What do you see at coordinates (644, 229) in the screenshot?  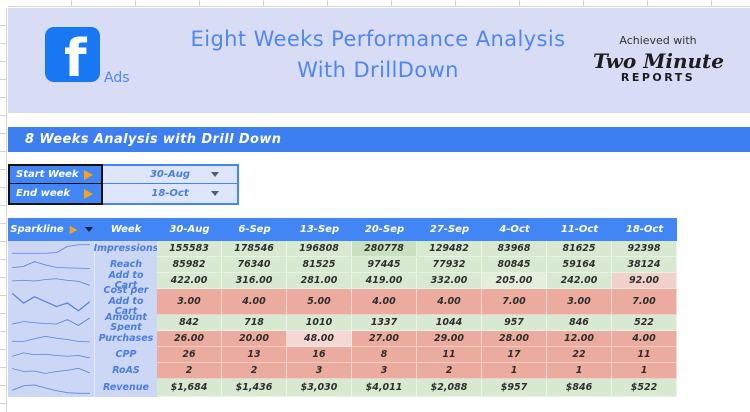 I see `date-header: 18-Oct` at bounding box center [644, 229].